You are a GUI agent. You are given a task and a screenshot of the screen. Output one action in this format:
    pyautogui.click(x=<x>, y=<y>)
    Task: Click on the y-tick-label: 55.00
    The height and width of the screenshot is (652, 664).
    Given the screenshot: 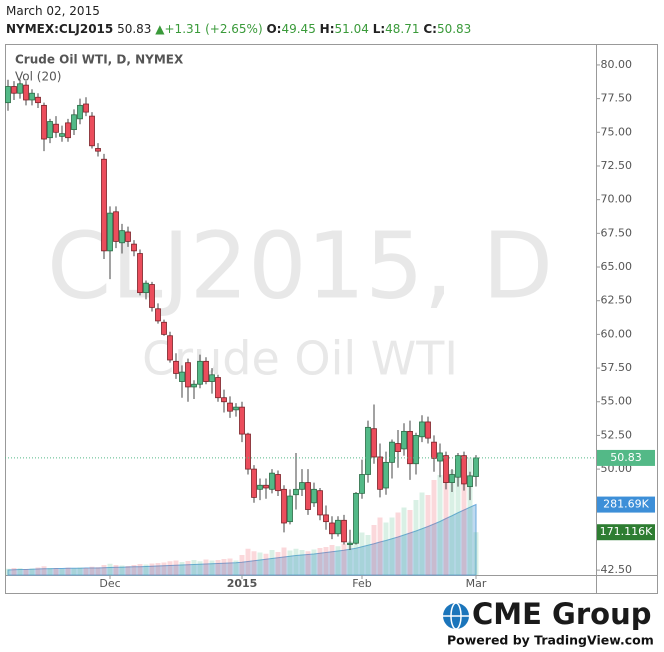 What is the action you would take?
    pyautogui.click(x=617, y=401)
    